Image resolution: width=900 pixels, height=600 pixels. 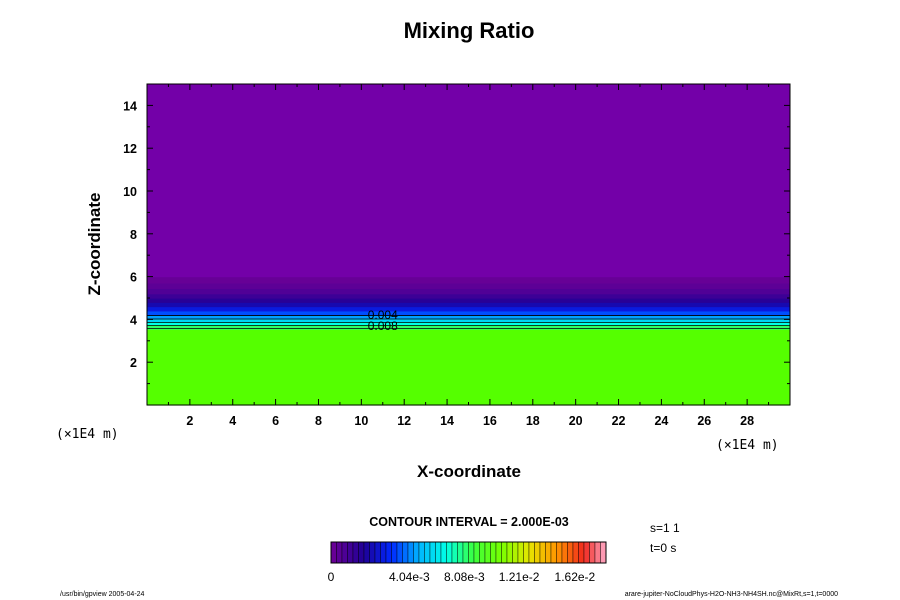 I want to click on contour-lines, so click(x=468, y=322).